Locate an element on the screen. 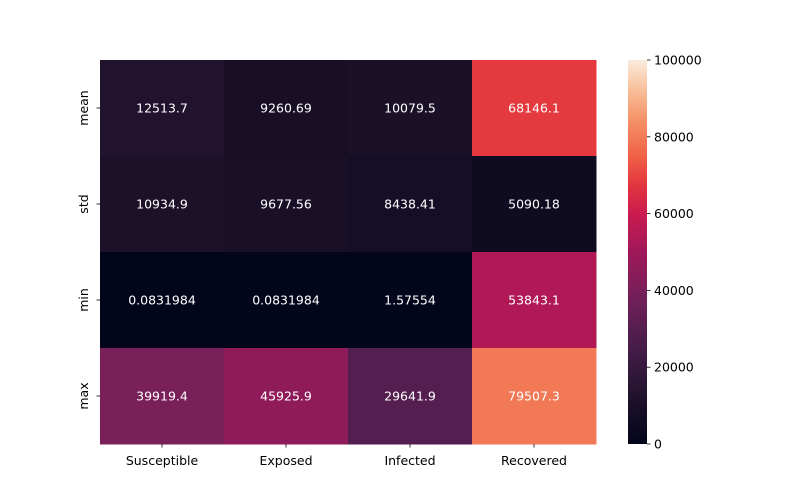 Image resolution: width=800 pixels, height=500 pixels. colorbar-tick-label: 40000 is located at coordinates (674, 290).